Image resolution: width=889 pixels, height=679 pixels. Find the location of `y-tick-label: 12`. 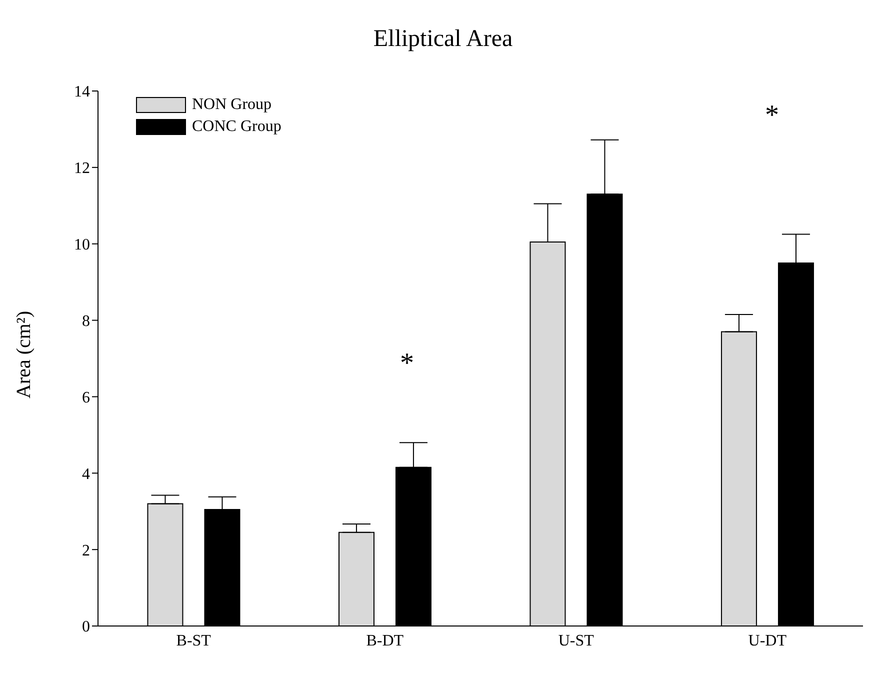

y-tick-label: 12 is located at coordinates (82, 169).